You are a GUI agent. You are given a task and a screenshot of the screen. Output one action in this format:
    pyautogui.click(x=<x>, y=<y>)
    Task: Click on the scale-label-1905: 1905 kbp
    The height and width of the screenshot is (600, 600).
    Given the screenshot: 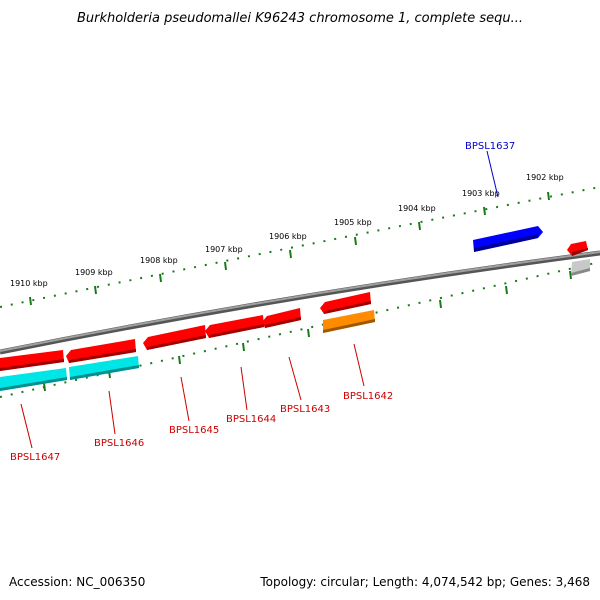 What is the action you would take?
    pyautogui.click(x=353, y=222)
    